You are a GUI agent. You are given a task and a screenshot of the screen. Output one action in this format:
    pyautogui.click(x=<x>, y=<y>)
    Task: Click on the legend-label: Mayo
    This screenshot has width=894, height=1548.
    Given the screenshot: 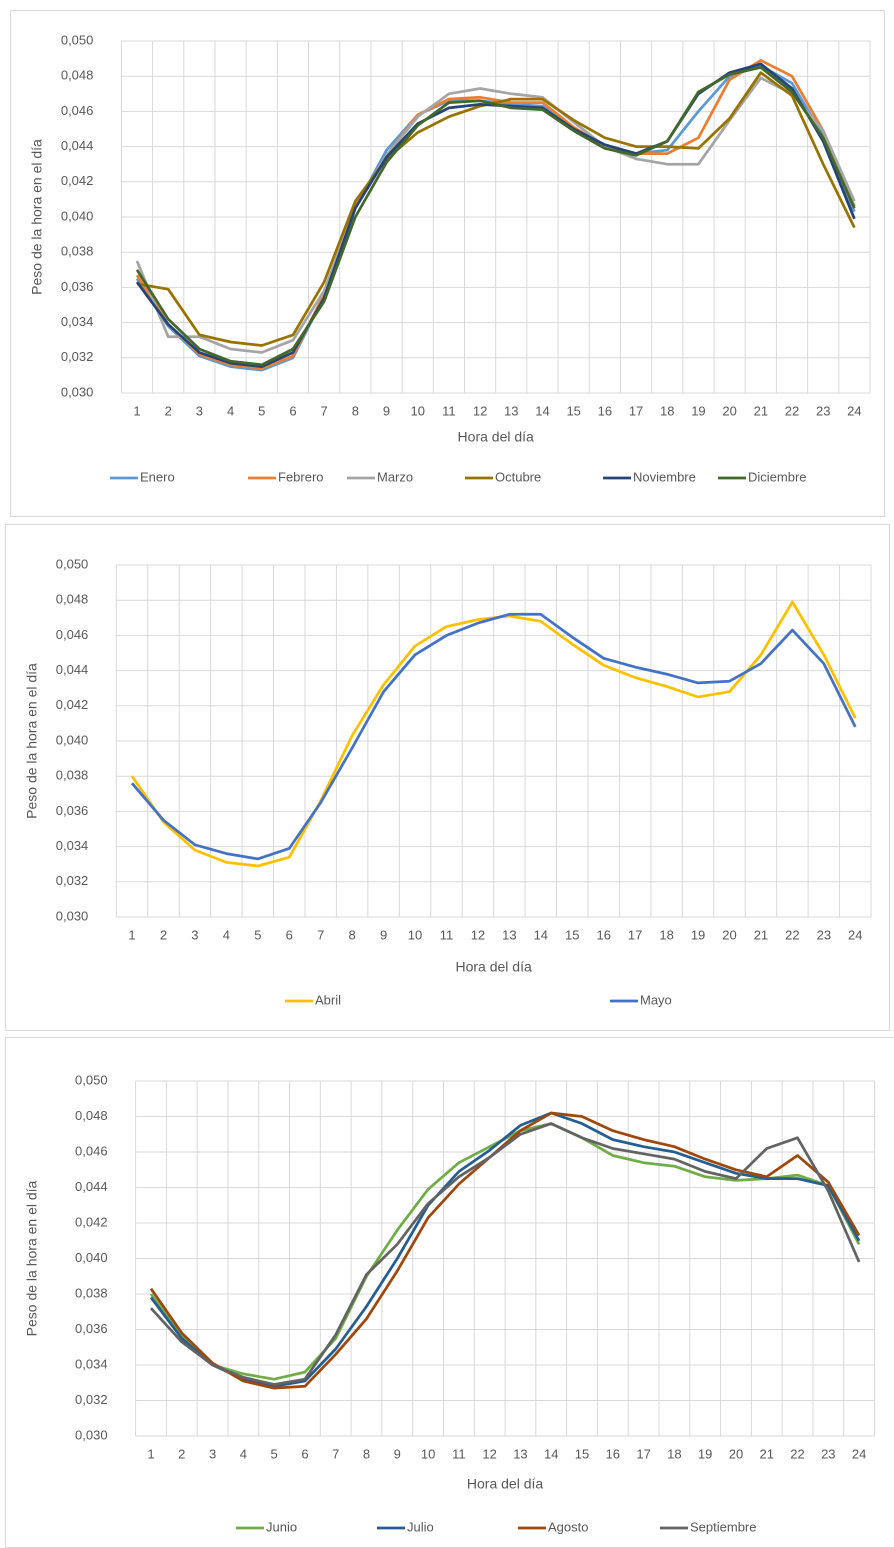 What is the action you would take?
    pyautogui.click(x=656, y=999)
    